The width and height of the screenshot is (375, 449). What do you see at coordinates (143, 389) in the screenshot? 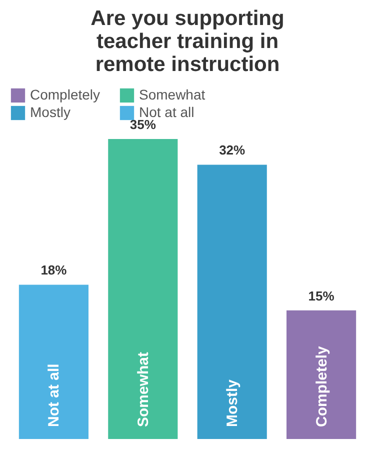
I see `x-tick-label: Somewhat` at bounding box center [143, 389].